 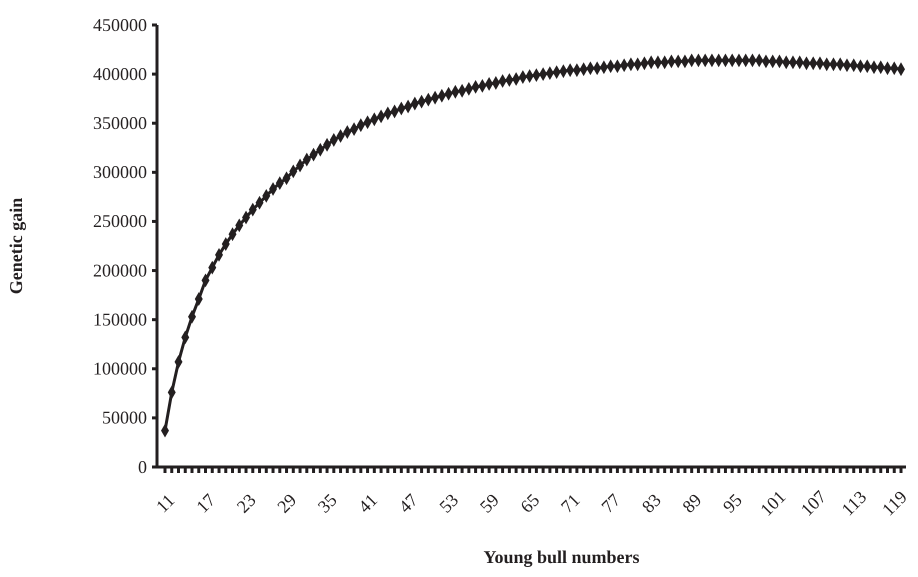 I want to click on x-tick-label: 23, so click(x=246, y=503).